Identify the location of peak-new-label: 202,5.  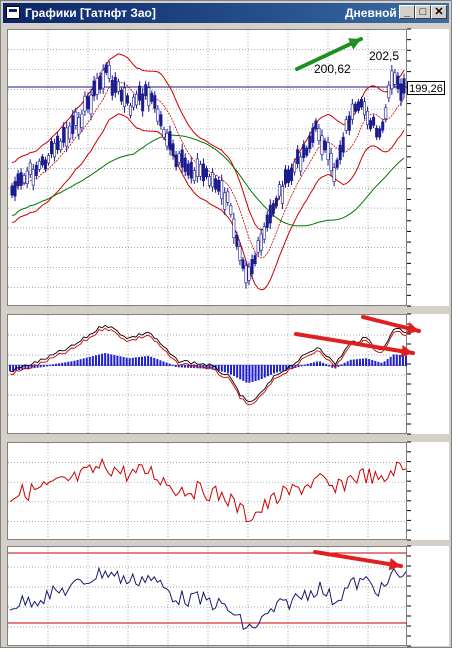
(384, 56).